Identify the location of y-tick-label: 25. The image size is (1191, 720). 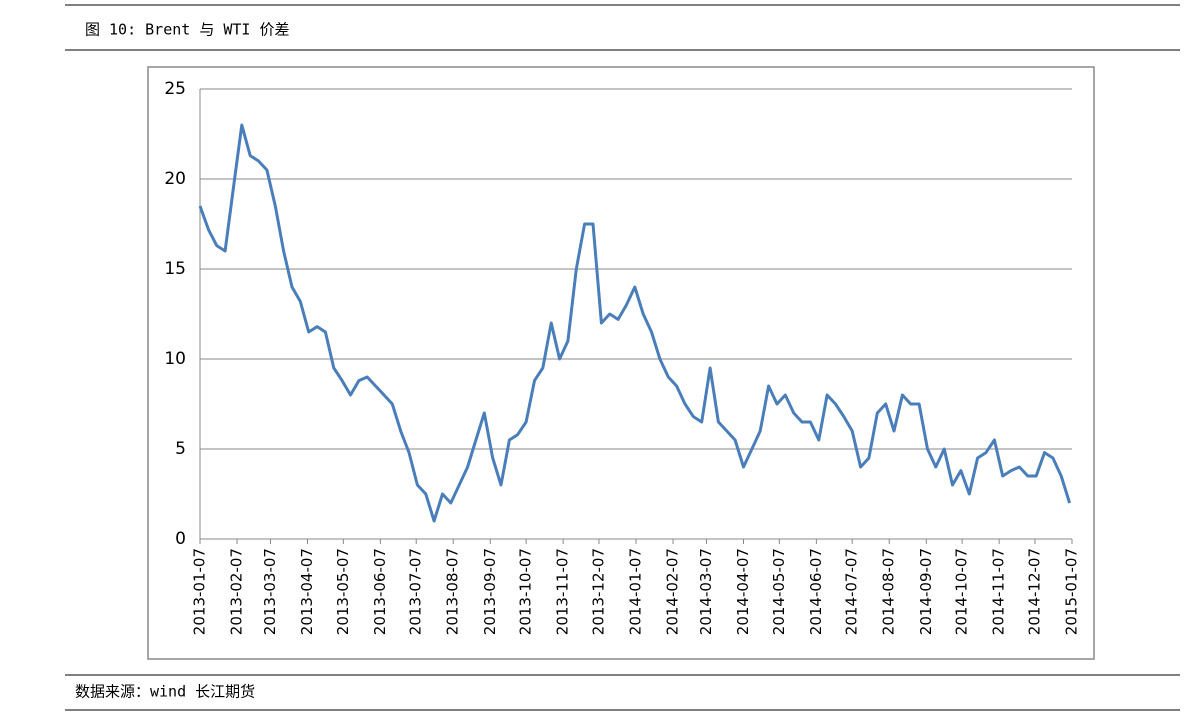
(175, 89).